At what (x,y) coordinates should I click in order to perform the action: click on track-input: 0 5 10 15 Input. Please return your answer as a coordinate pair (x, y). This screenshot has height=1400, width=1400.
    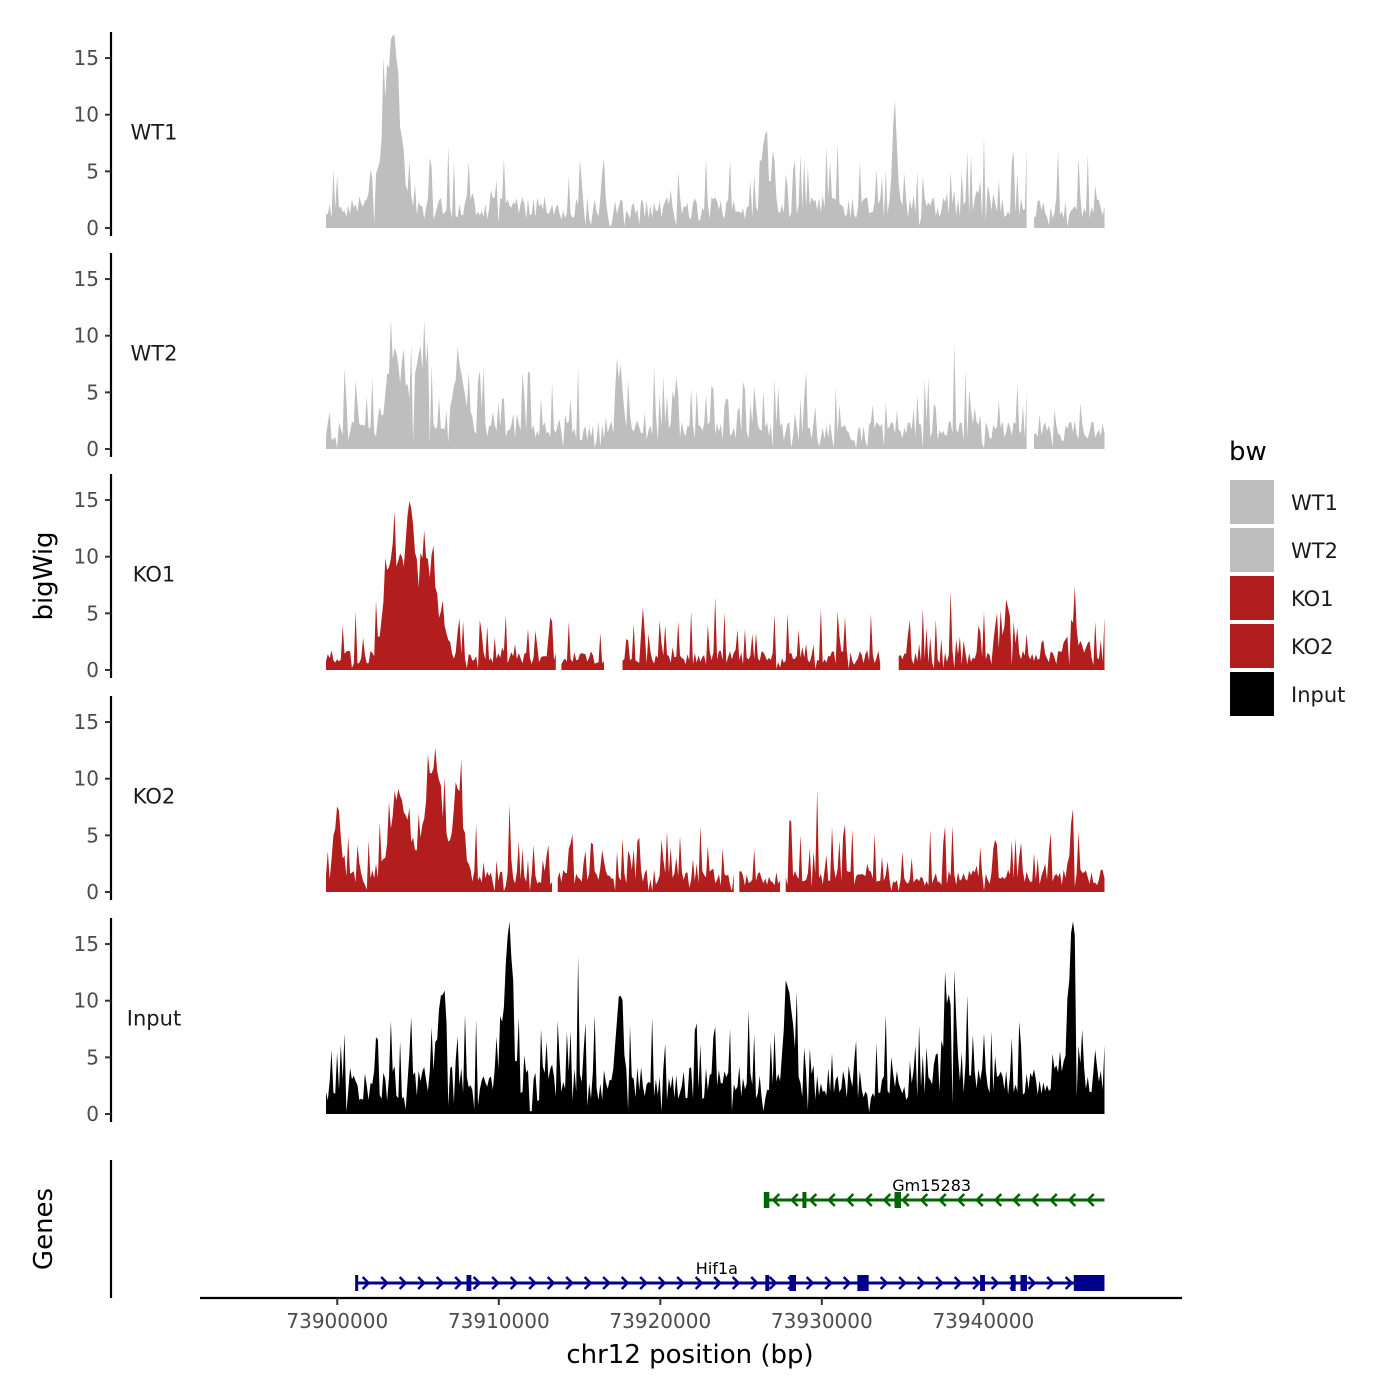
    Looking at the image, I should click on (589, 1022).